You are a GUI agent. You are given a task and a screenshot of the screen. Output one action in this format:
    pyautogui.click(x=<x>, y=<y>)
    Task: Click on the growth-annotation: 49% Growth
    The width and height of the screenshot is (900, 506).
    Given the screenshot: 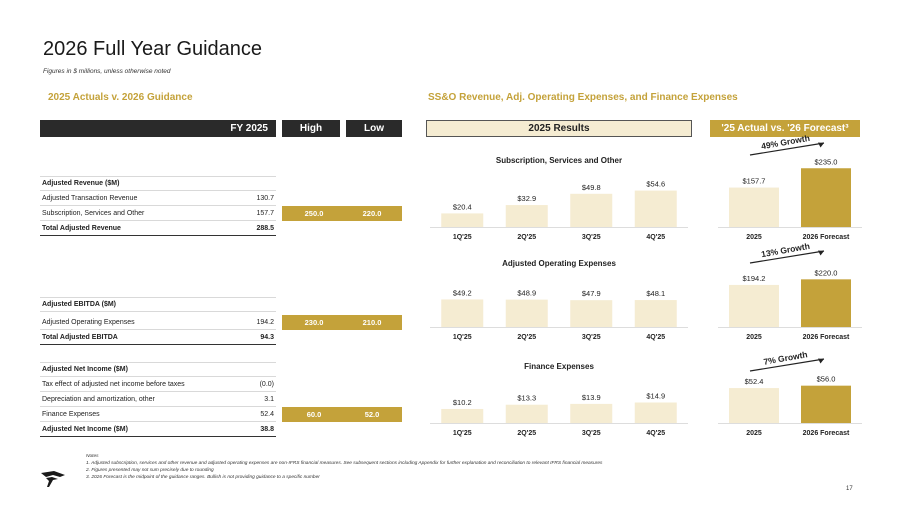 What is the action you would take?
    pyautogui.click(x=785, y=142)
    